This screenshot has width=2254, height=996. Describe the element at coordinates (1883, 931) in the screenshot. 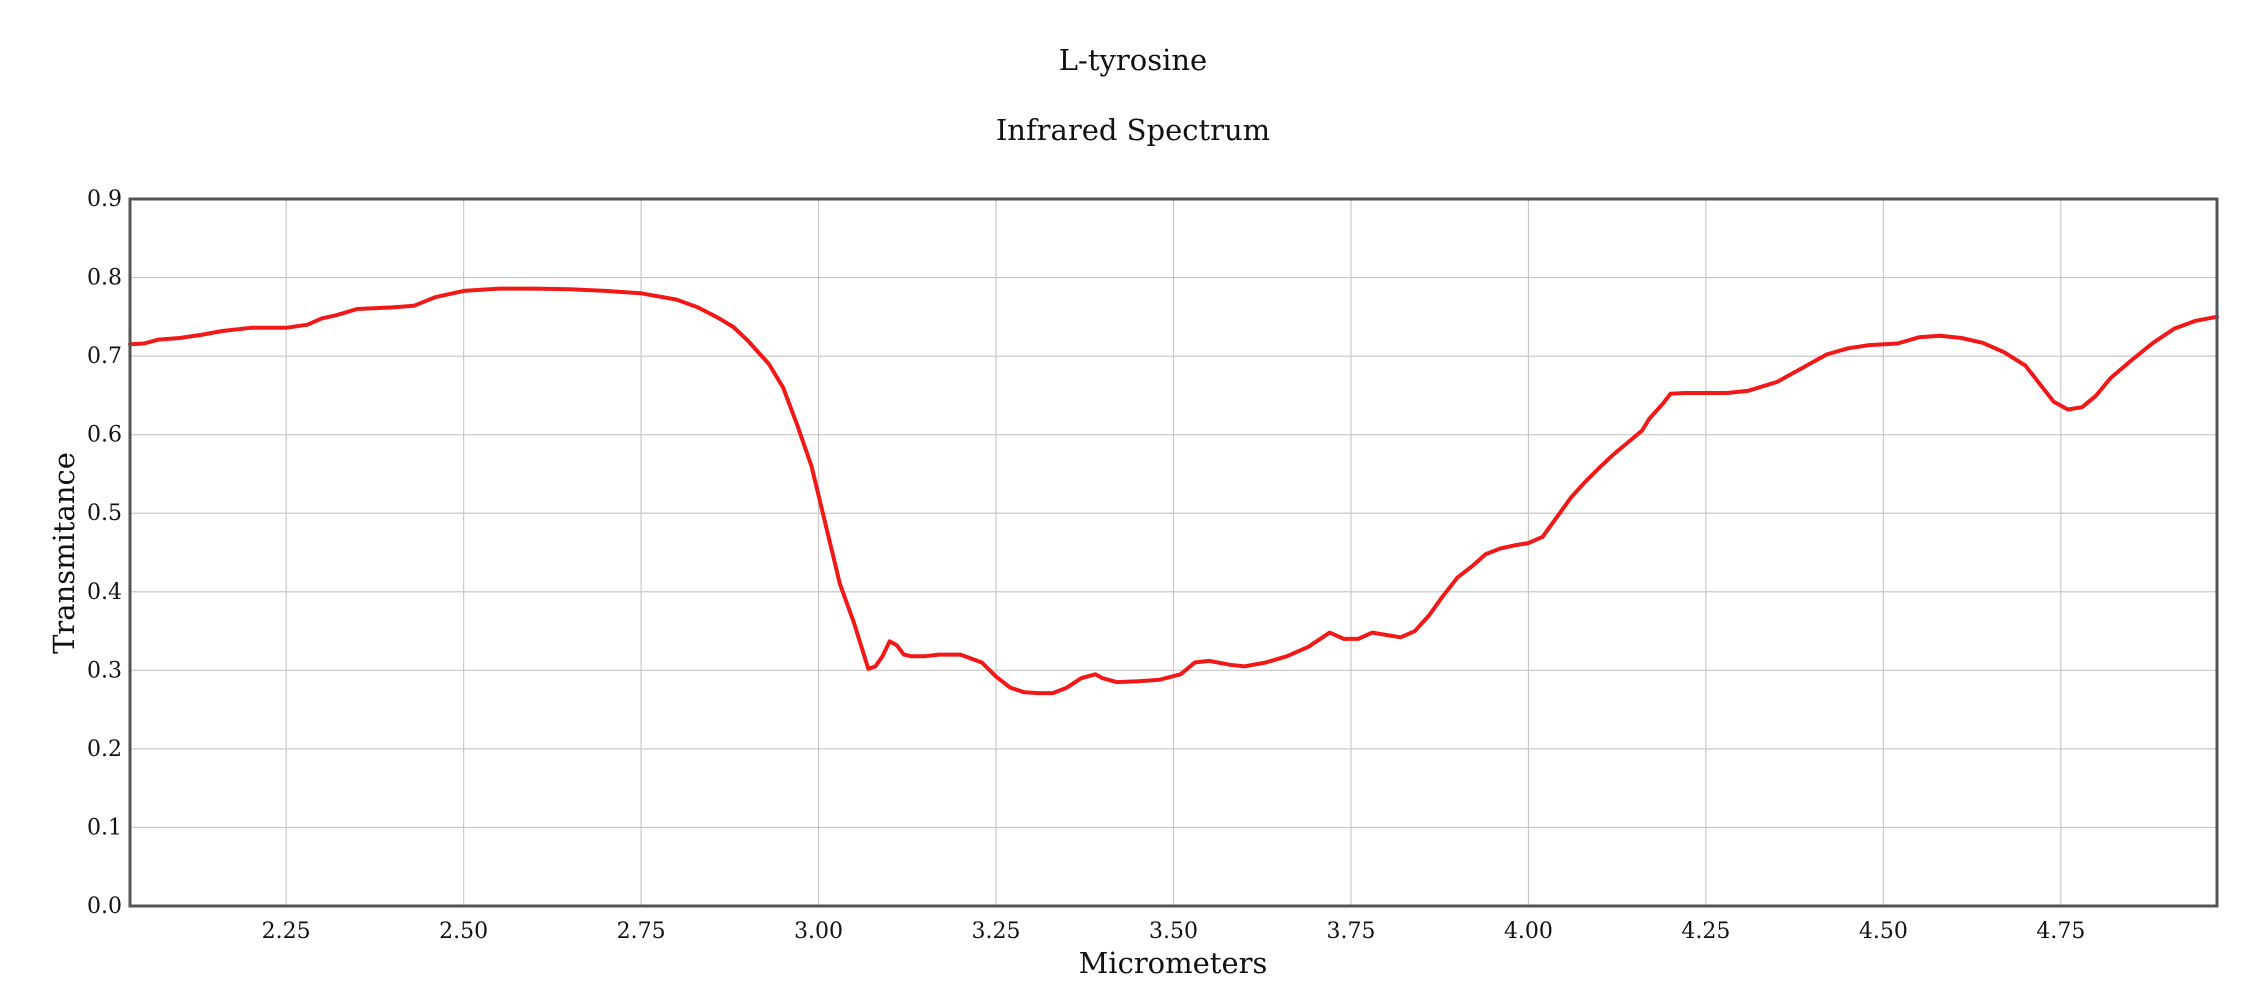

I see `x-tick-label: 4.50` at that location.